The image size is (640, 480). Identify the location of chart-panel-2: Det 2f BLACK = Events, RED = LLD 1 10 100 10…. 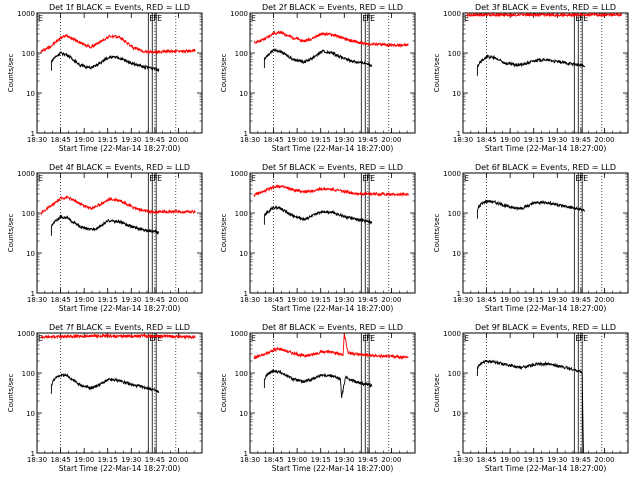
(318, 78).